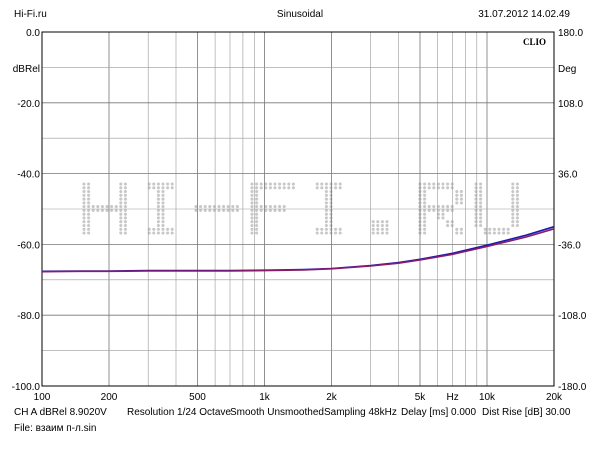  What do you see at coordinates (570, 33) in the screenshot?
I see `y2-tick-label: 180.0` at bounding box center [570, 33].